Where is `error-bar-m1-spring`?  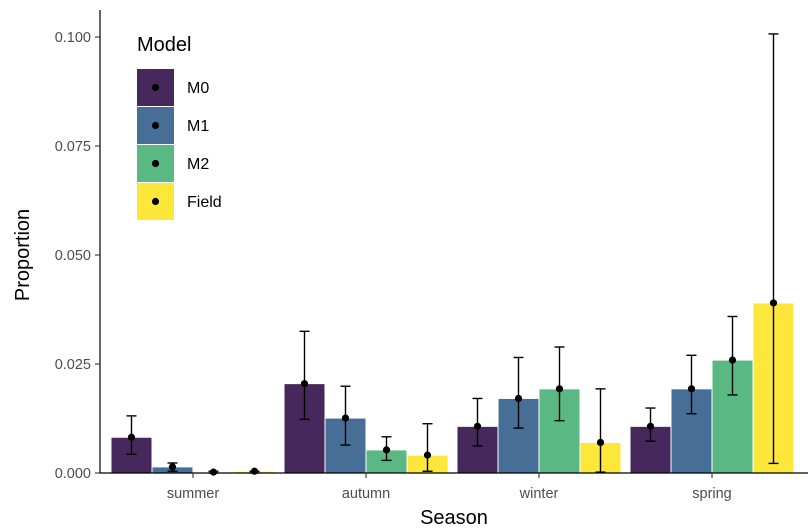 error-bar-m1-spring is located at coordinates (691, 384).